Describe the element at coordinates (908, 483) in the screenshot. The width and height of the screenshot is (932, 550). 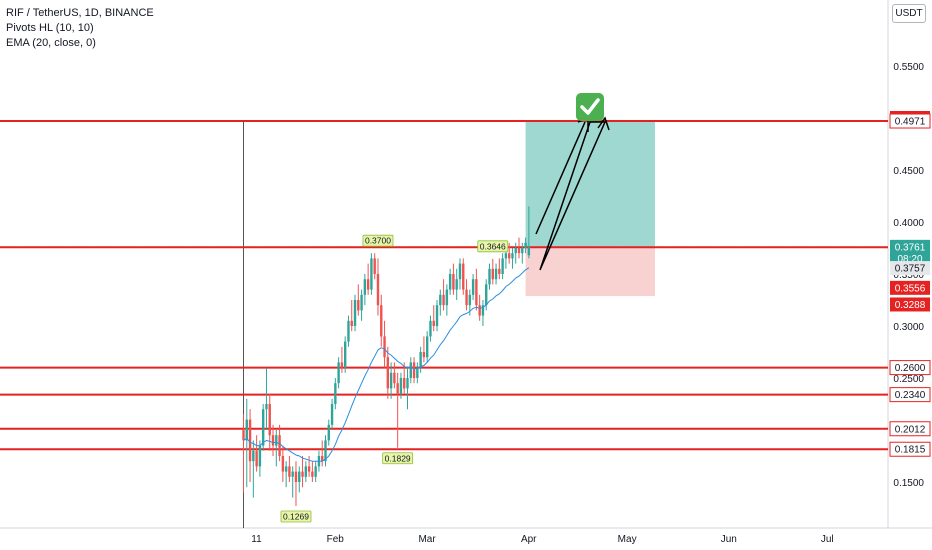
I see `y-tick-label: 0.1500` at that location.